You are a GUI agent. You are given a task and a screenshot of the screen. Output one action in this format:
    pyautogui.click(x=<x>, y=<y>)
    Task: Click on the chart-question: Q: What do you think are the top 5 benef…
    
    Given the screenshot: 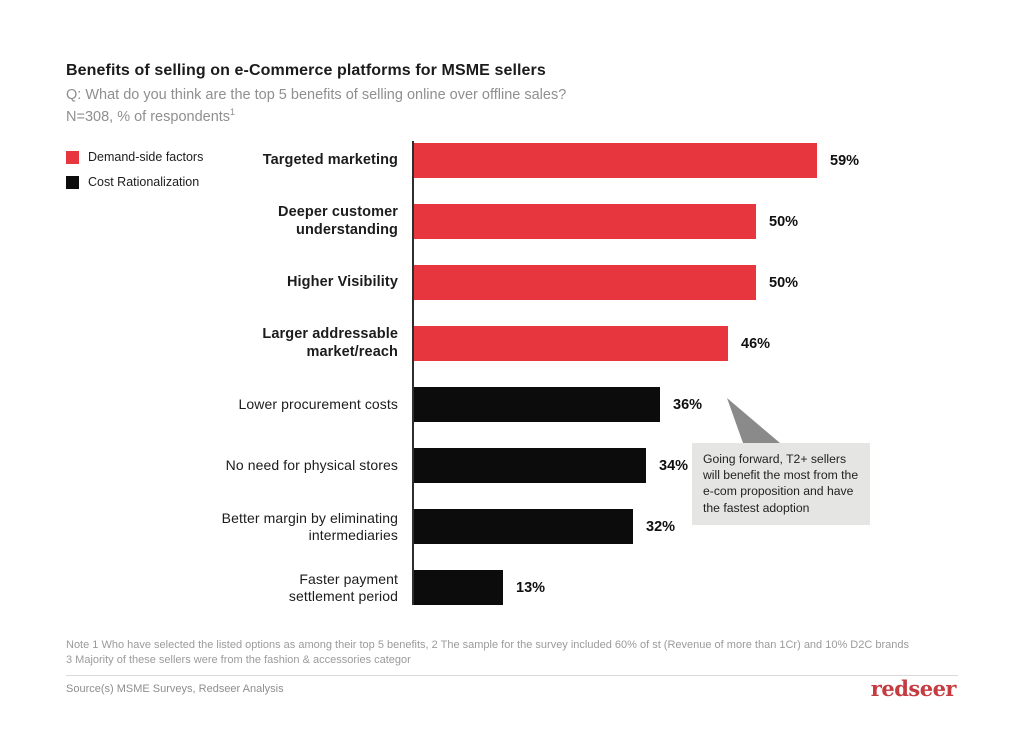 What is the action you would take?
    pyautogui.click(x=316, y=95)
    